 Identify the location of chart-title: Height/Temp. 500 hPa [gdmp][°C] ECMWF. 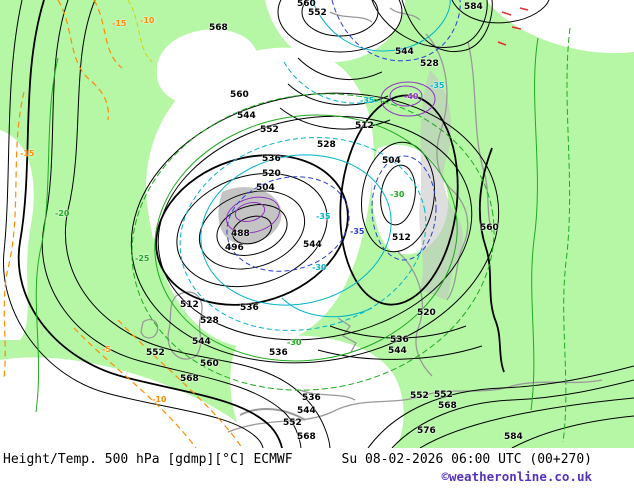
(148, 459).